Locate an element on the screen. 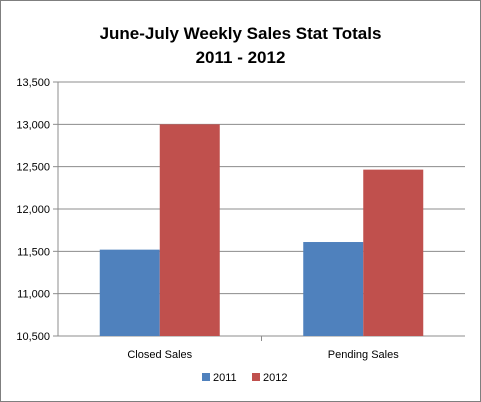 The image size is (481, 402). bar-2011-closed-sales is located at coordinates (129, 292).